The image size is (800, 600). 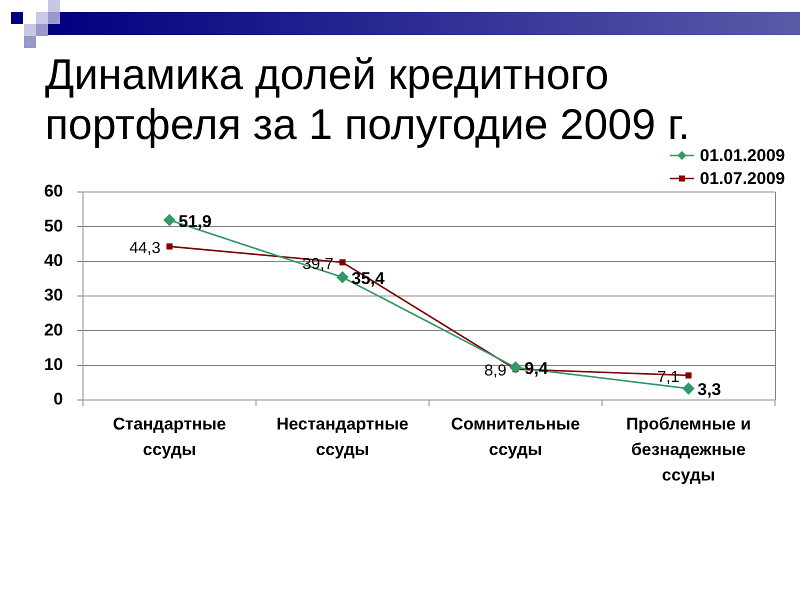 What do you see at coordinates (58, 399) in the screenshot?
I see `y-tick-label: 0` at bounding box center [58, 399].